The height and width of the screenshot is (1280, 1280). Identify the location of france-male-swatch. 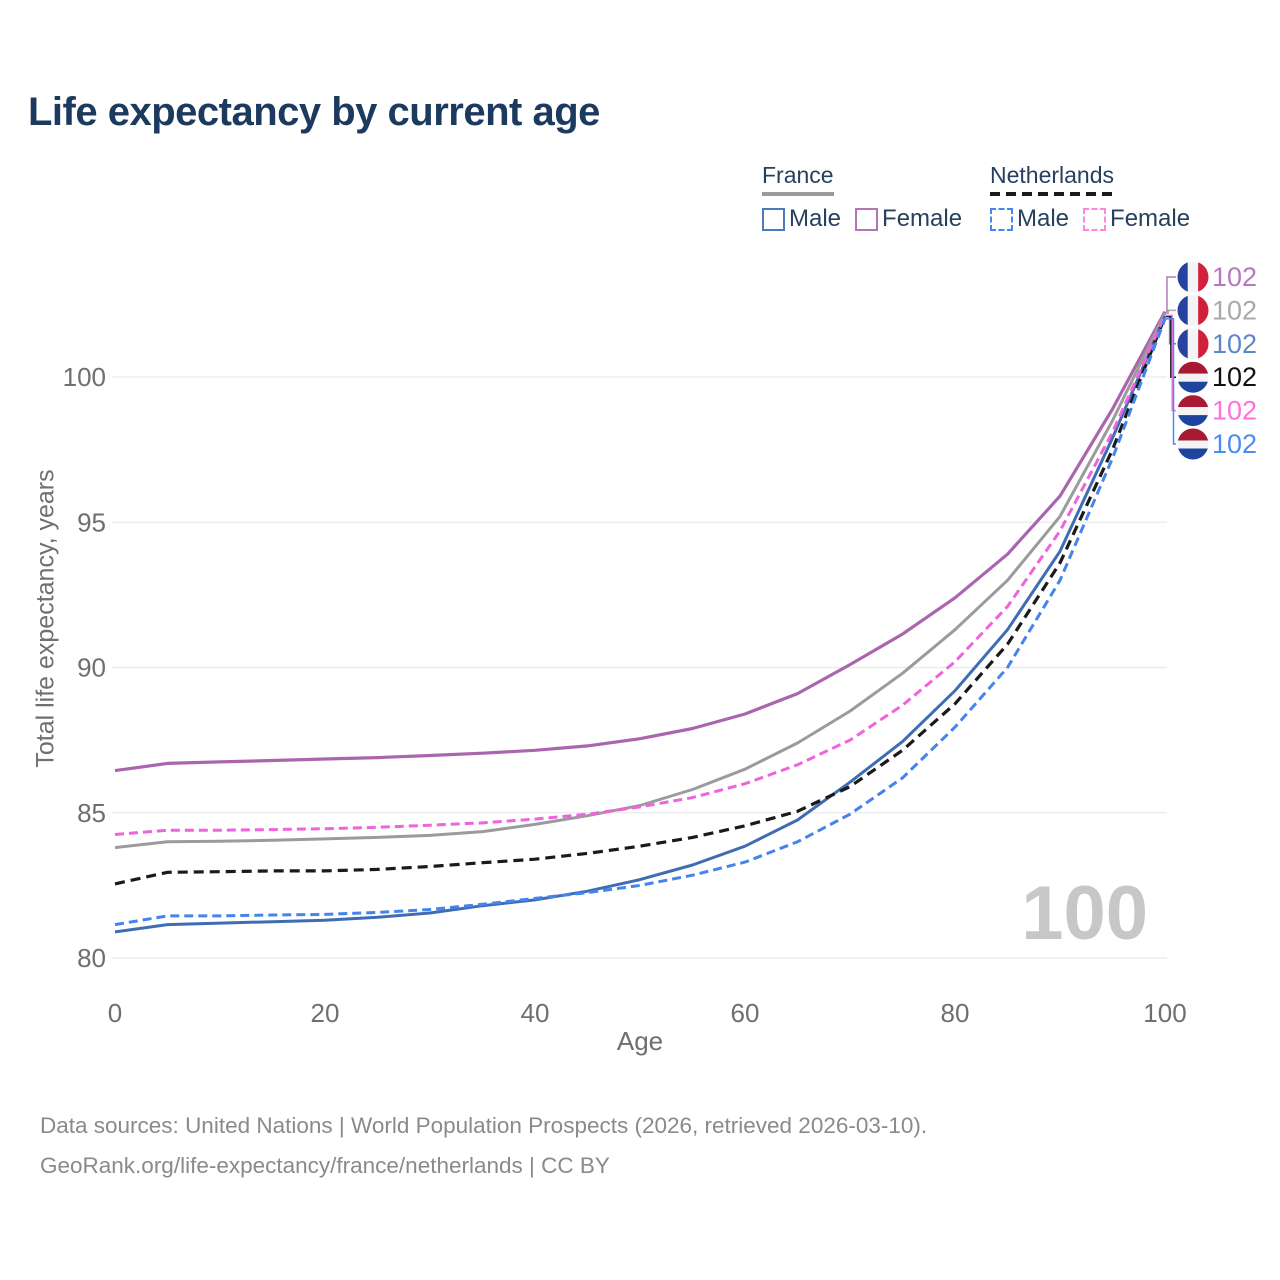
(773, 219).